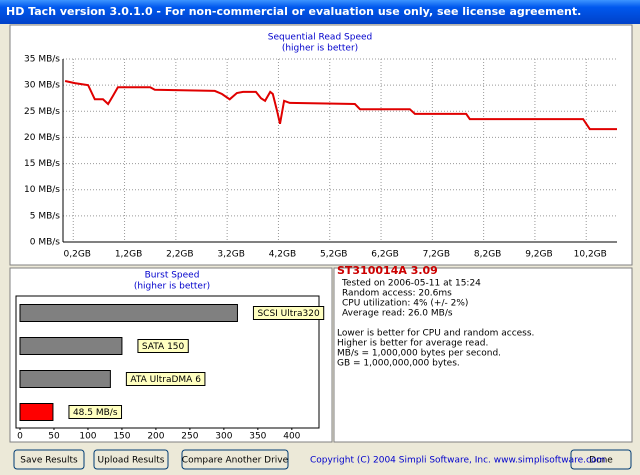  What do you see at coordinates (42, 60) in the screenshot?
I see `y-tick-label: 35 MB/s` at bounding box center [42, 60].